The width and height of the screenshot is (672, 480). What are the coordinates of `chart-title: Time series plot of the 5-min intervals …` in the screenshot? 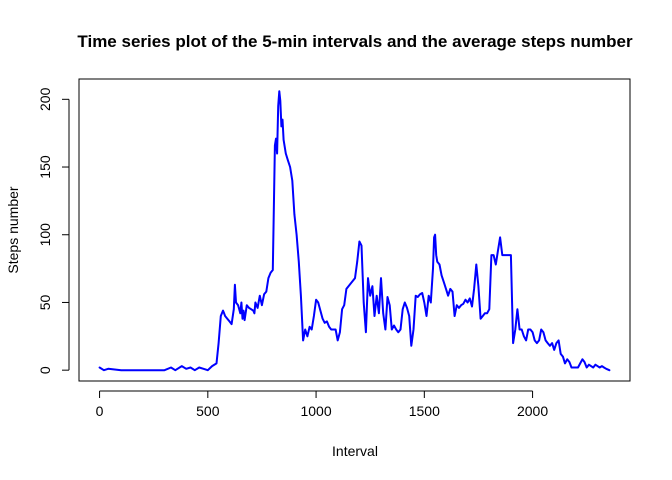 It's located at (355, 41).